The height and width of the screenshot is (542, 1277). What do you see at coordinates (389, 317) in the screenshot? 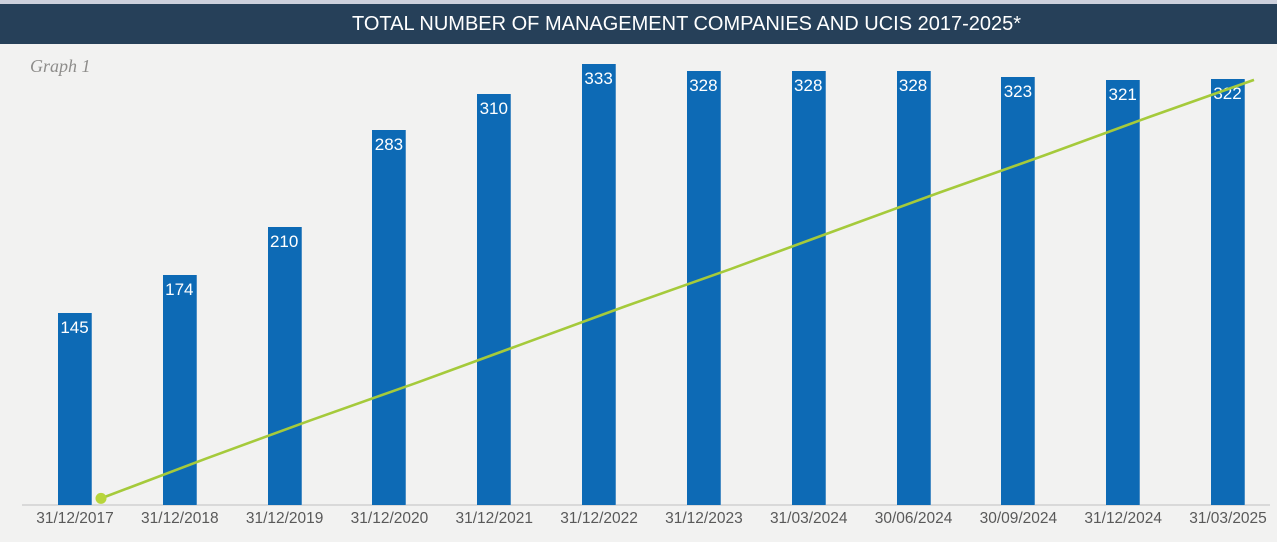
I see `bar: 283` at bounding box center [389, 317].